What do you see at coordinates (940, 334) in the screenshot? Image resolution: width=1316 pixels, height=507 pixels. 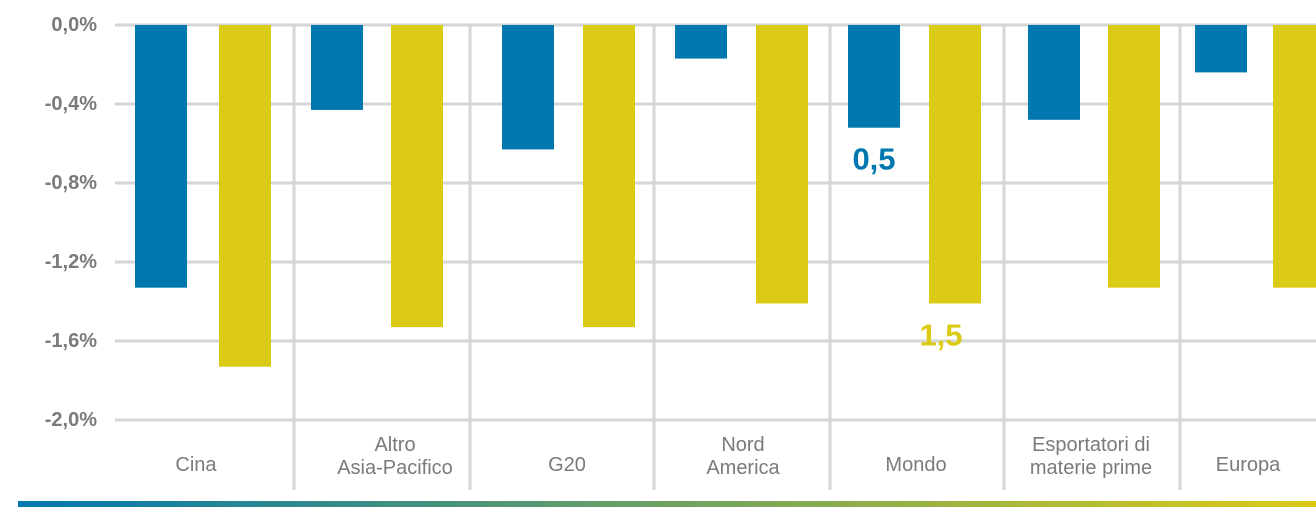 I see `value-annotation: 1,5` at bounding box center [940, 334].